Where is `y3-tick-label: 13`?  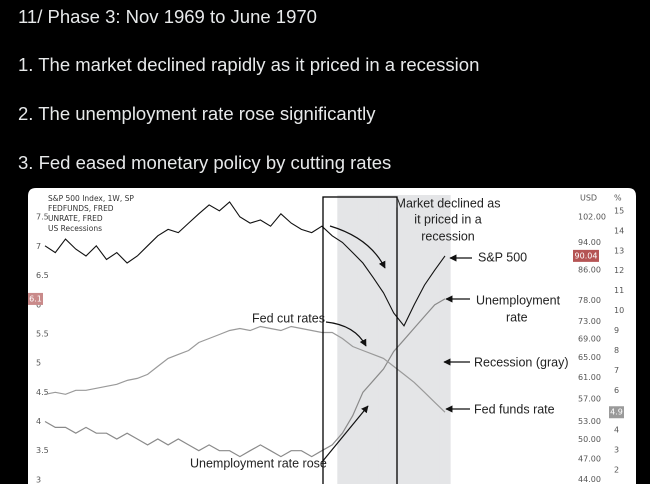 y3-tick-label: 13 is located at coordinates (619, 250).